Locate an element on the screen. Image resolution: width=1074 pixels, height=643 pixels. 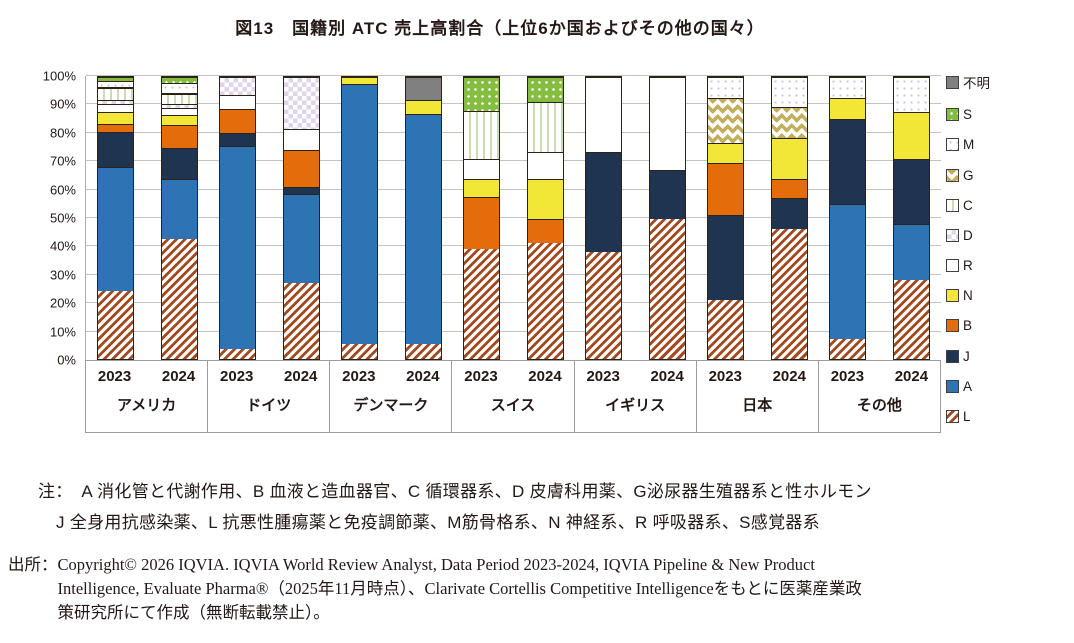
legend-label: J is located at coordinates (966, 356).